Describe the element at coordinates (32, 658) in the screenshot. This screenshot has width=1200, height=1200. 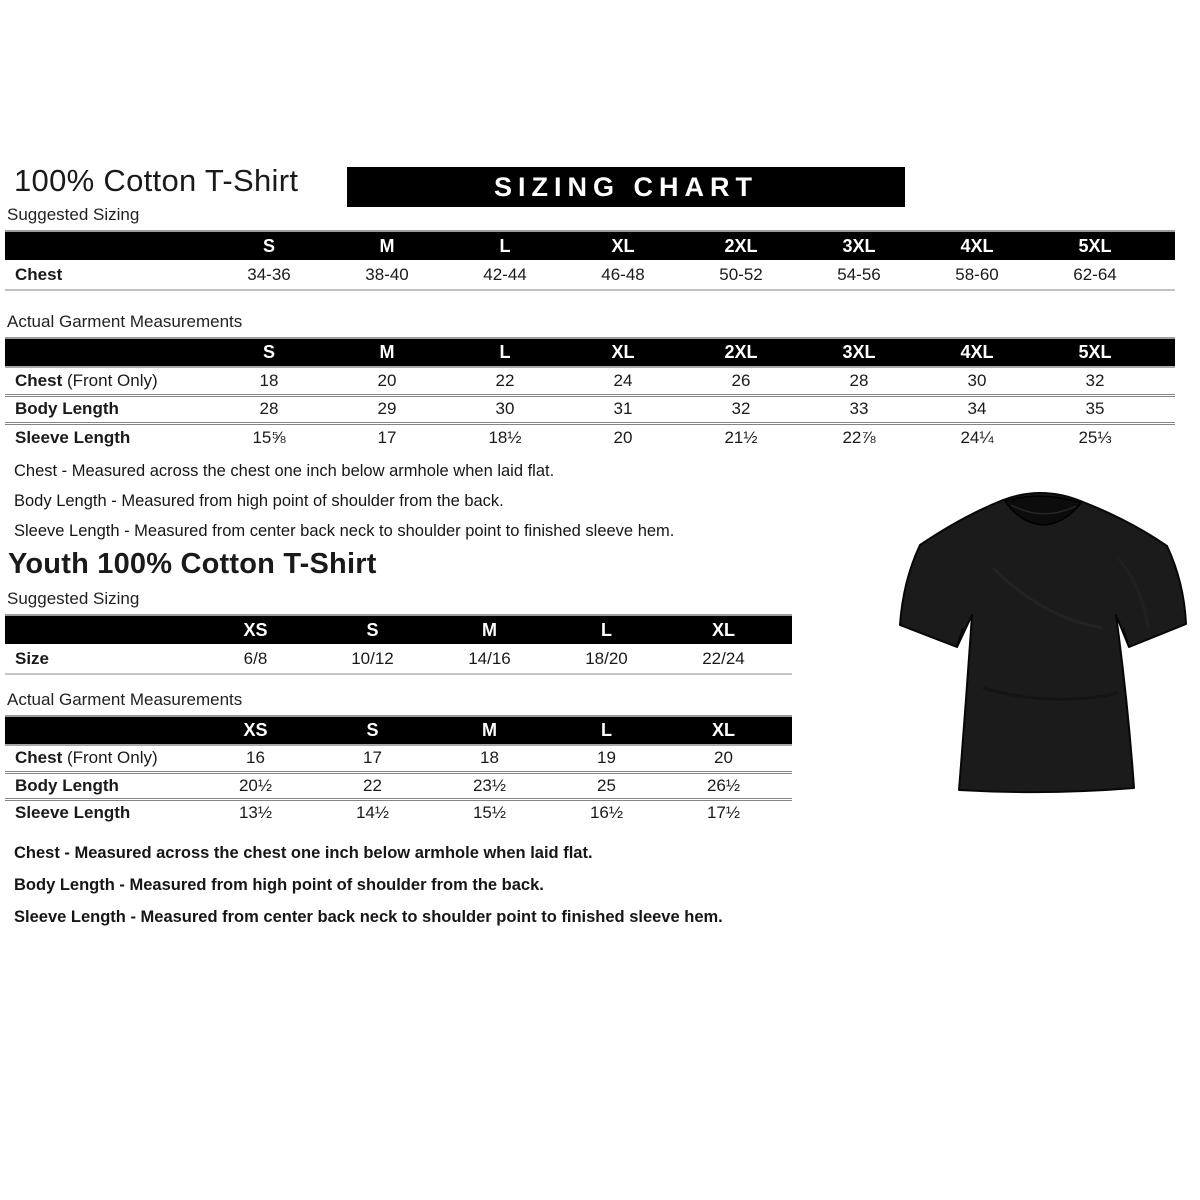
I see `row-label-text: Size` at that location.